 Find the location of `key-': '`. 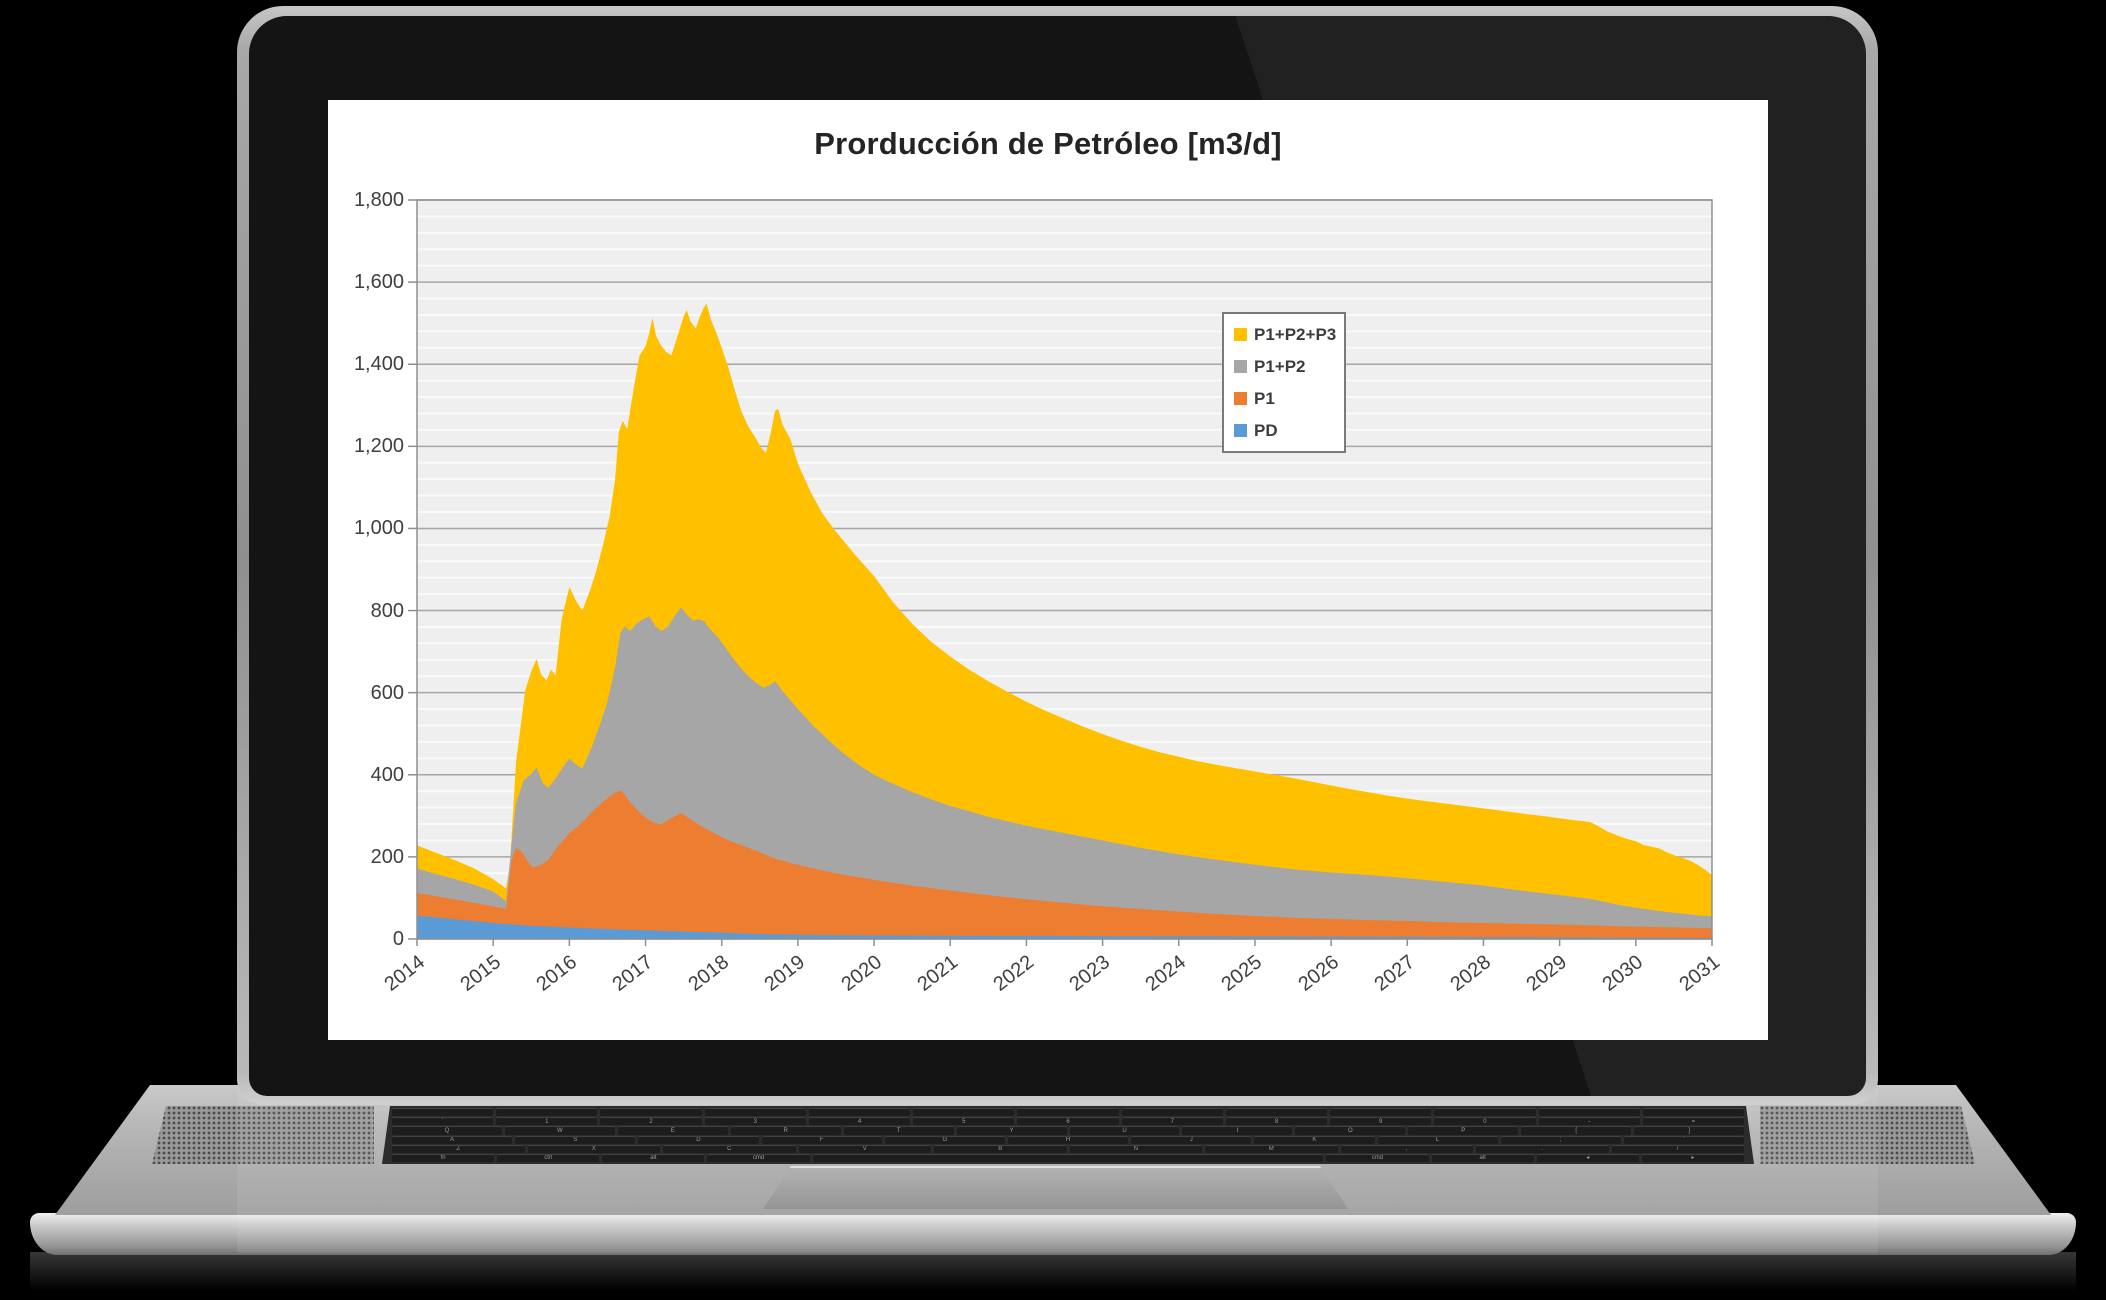

key-': ' is located at coordinates (1684, 1140).